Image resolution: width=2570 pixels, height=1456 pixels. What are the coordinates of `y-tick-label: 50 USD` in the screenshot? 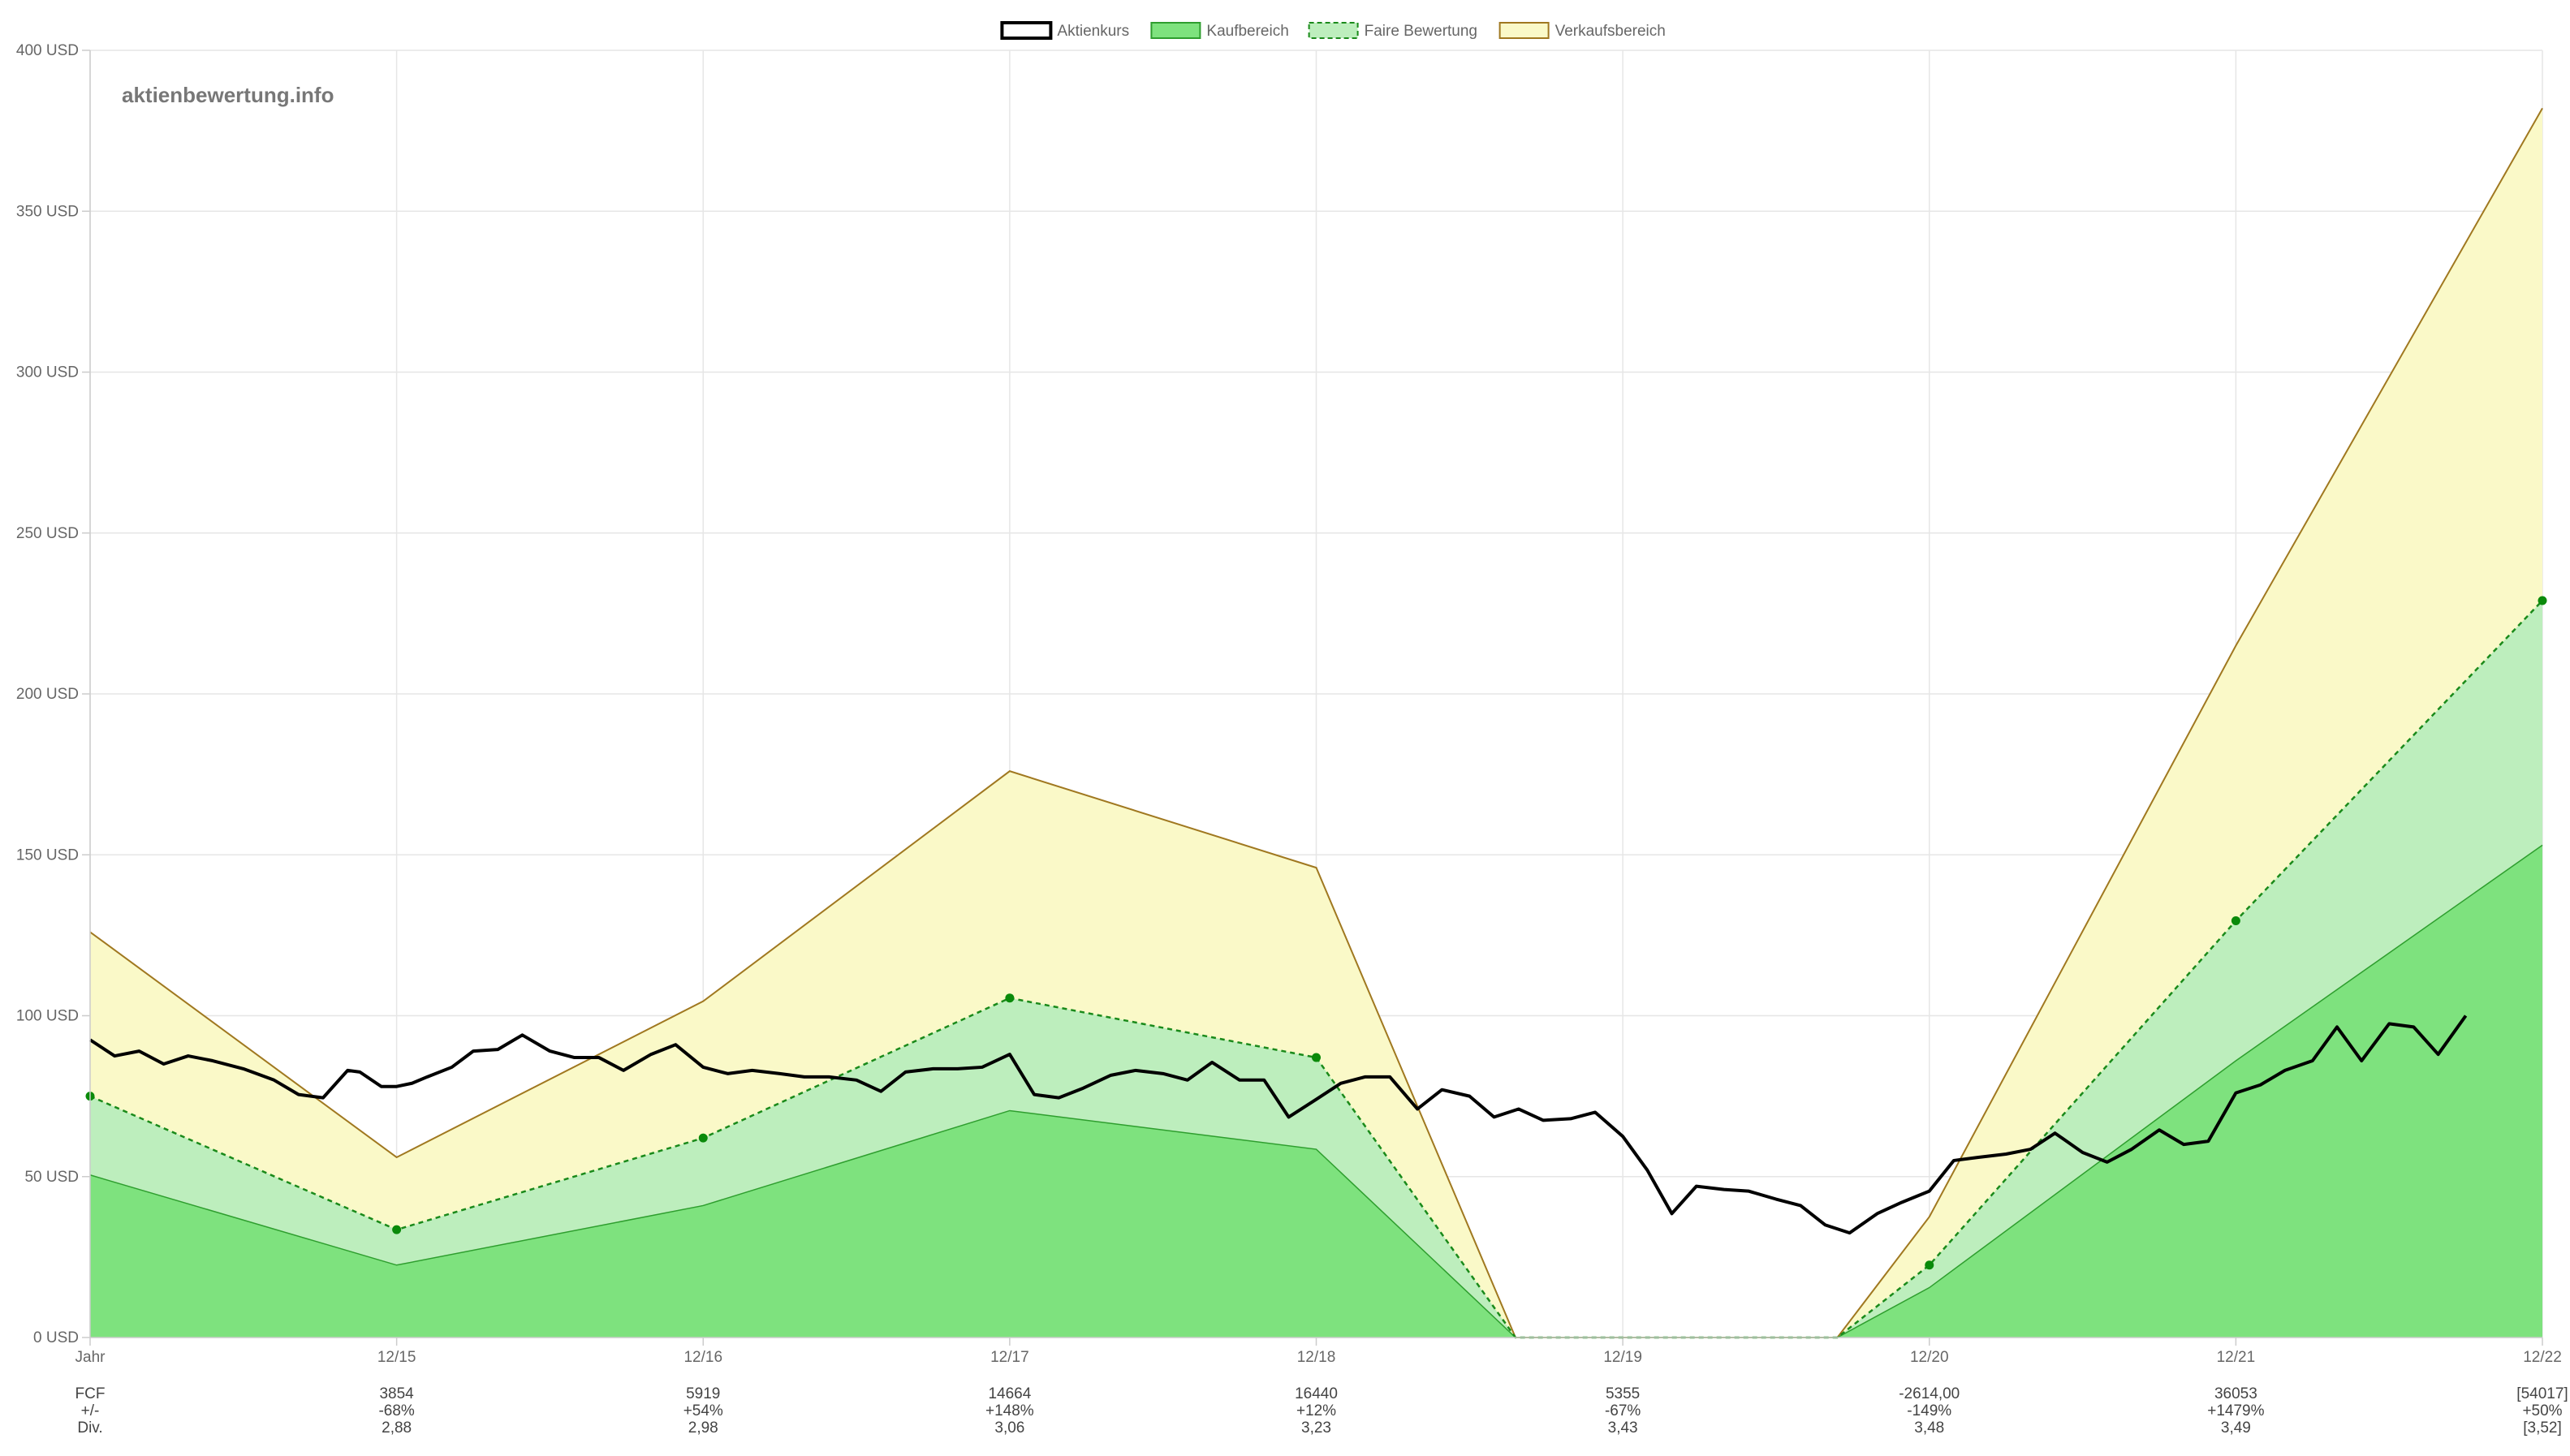 It's located at (52, 1178).